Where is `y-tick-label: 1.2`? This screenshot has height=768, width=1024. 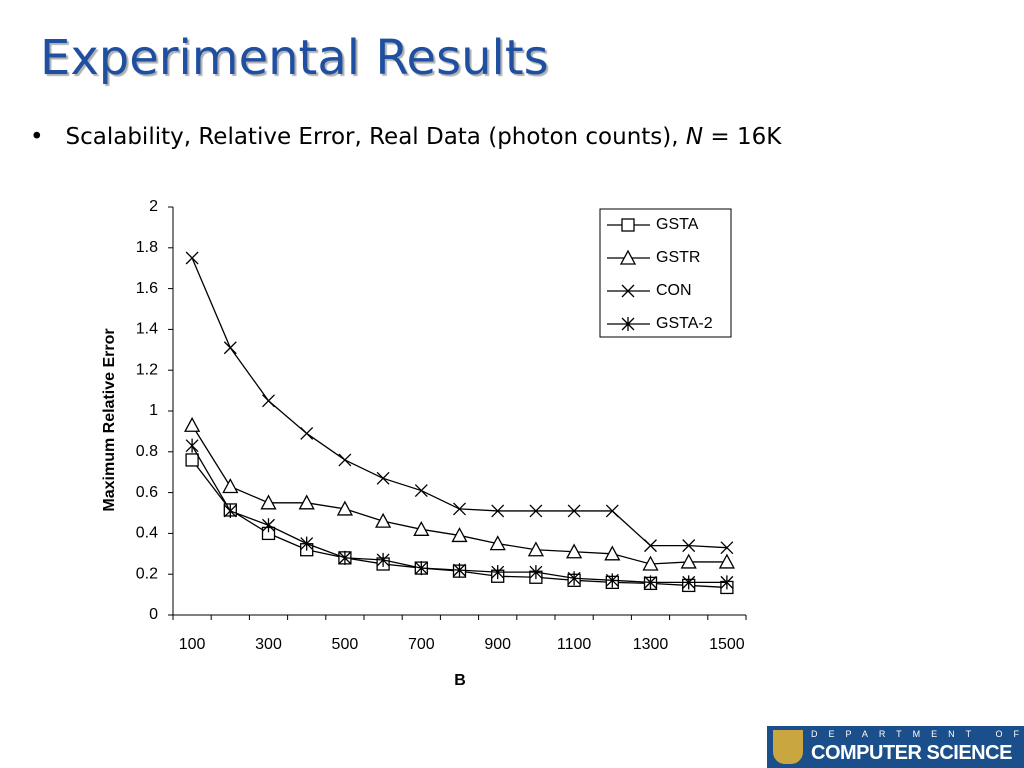 y-tick-label: 1.2 is located at coordinates (147, 369).